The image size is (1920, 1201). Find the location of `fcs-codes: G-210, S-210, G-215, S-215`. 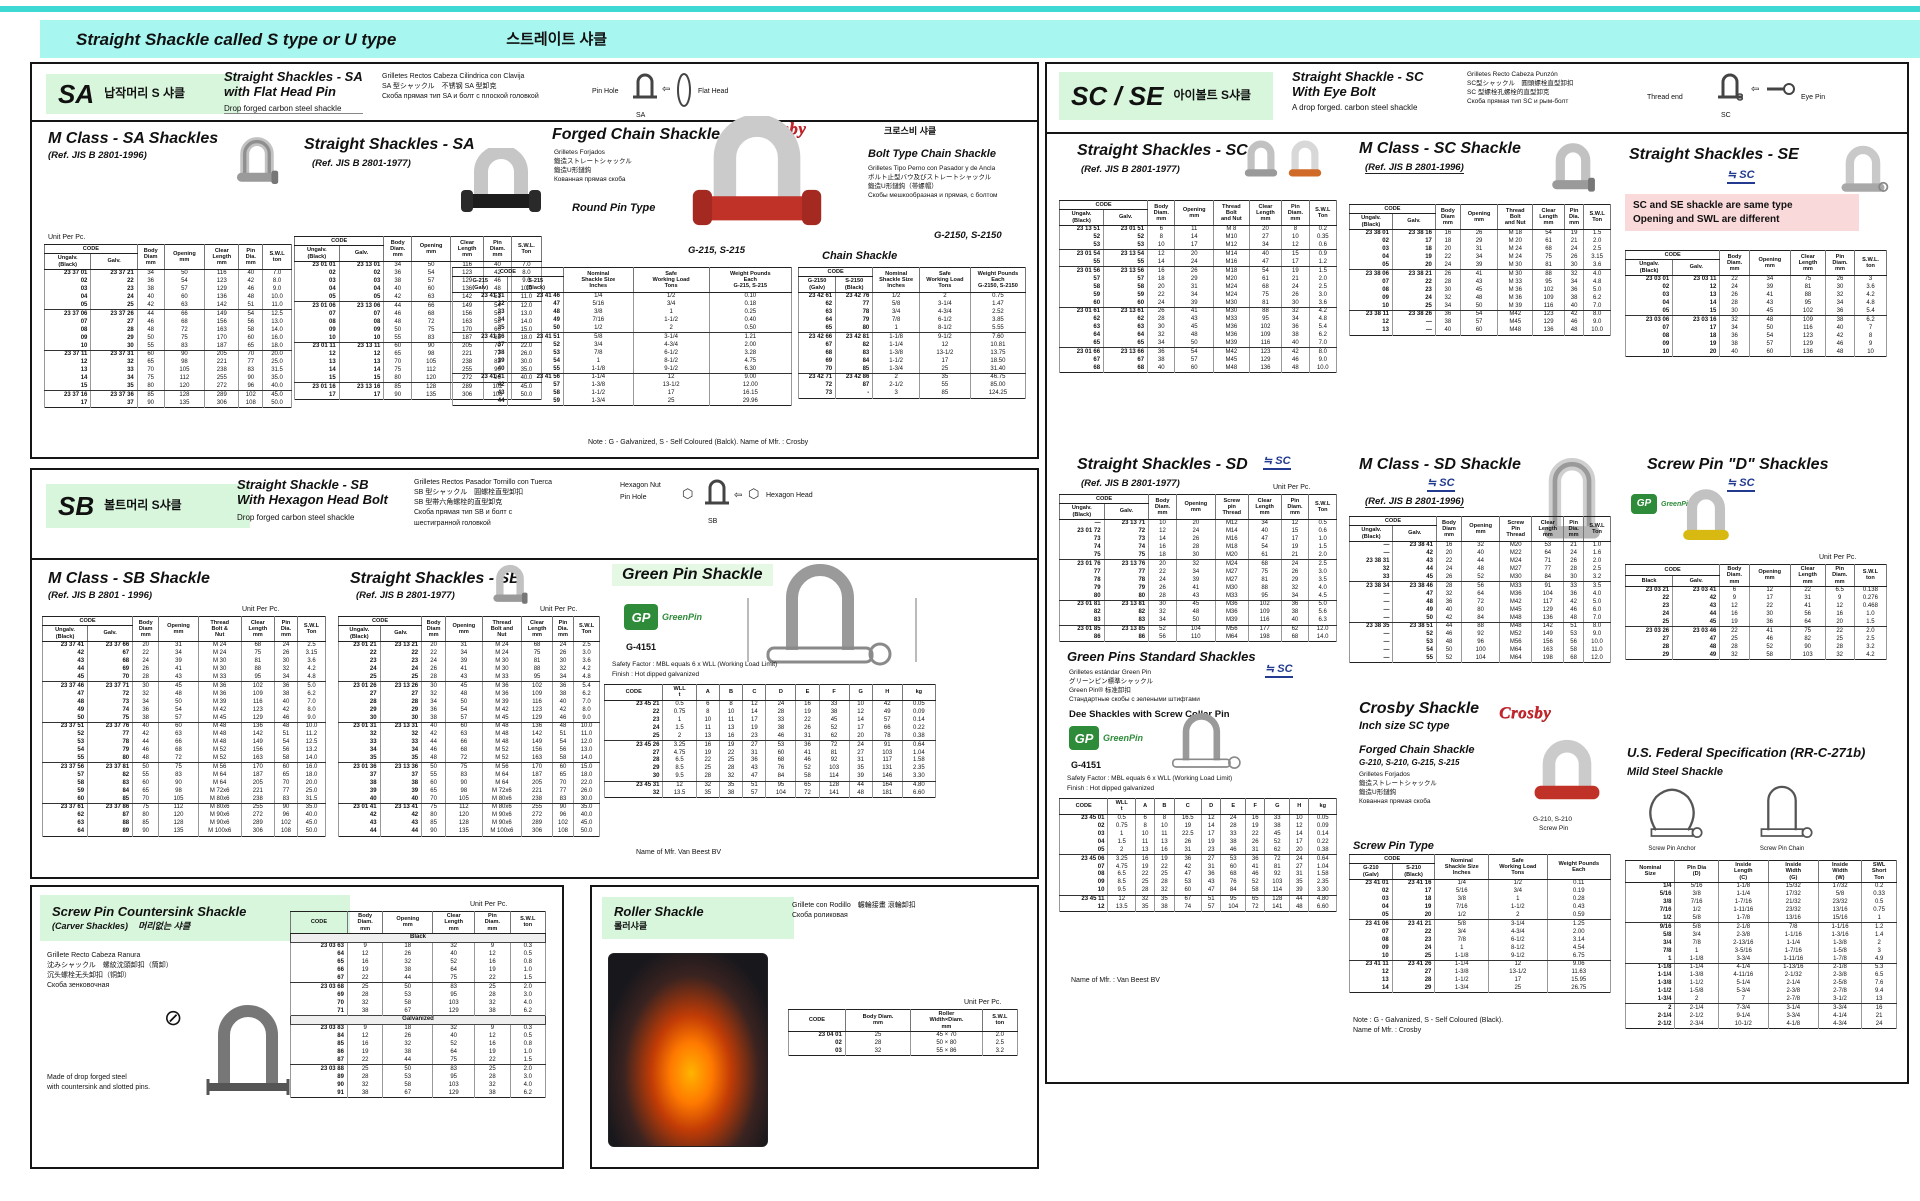

fcs-codes: G-210, S-210, G-215, S-215 is located at coordinates (1409, 762).